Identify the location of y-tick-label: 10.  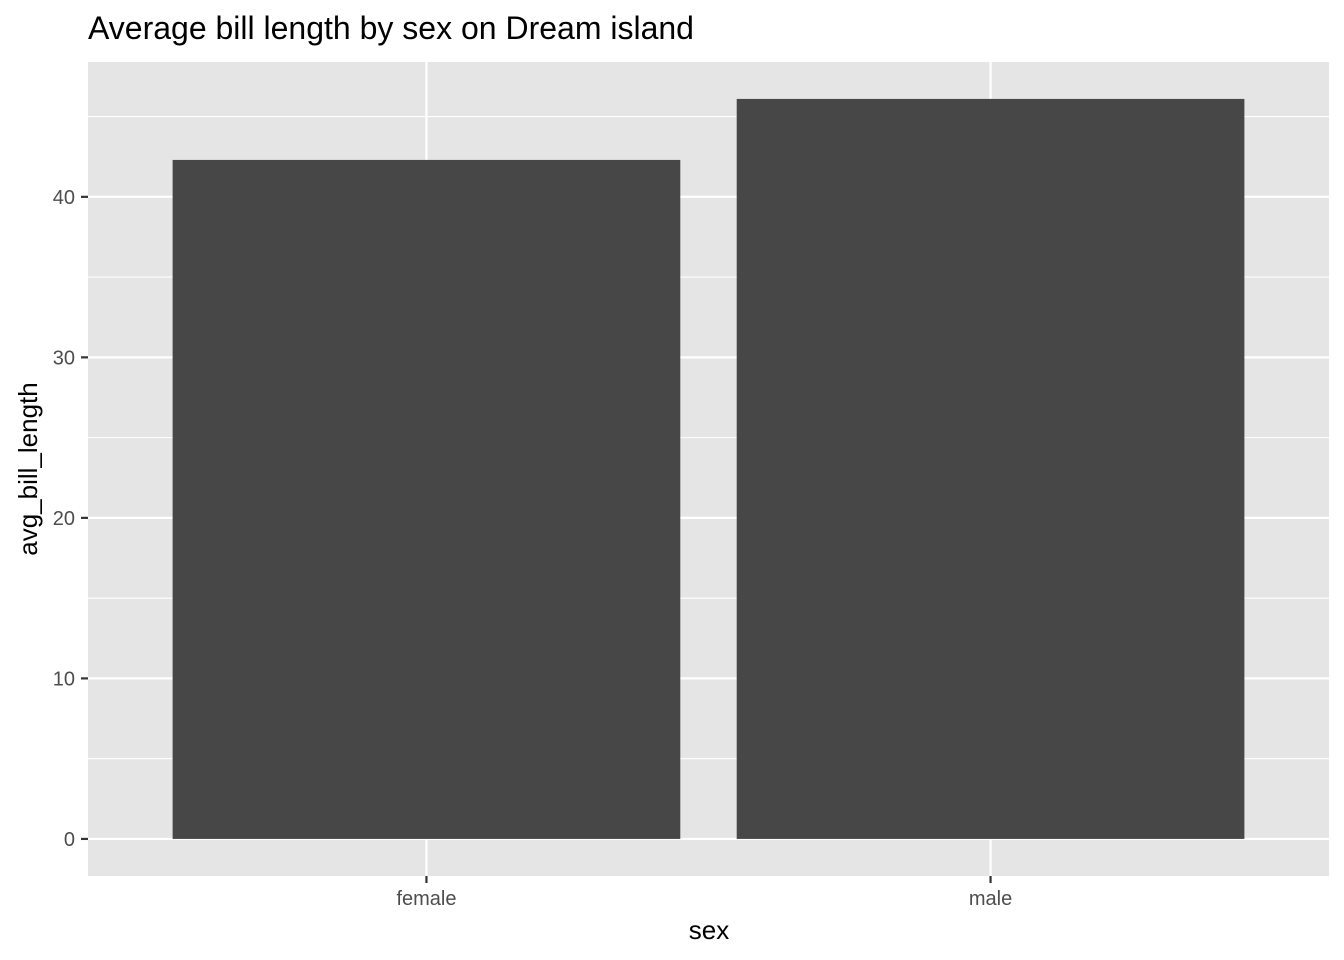
(64, 679).